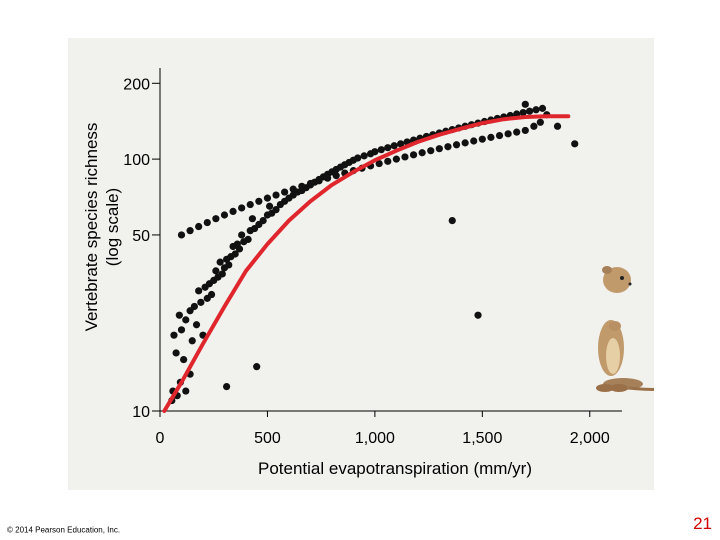 This screenshot has width=720, height=540. I want to click on x-tick-label: 500, so click(267, 438).